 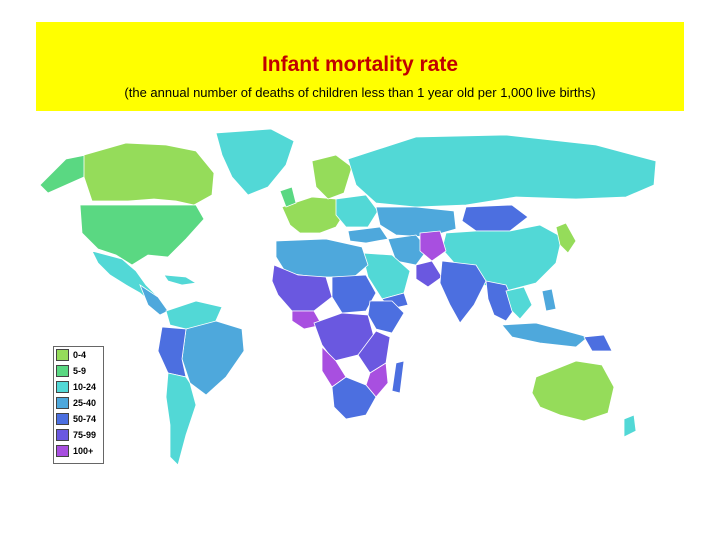 I want to click on region-caribbean, so click(x=180, y=280).